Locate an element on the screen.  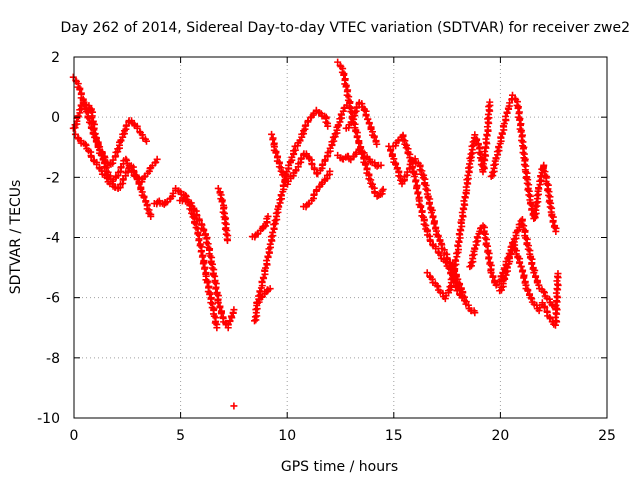
x-tick-label: 15 is located at coordinates (394, 436).